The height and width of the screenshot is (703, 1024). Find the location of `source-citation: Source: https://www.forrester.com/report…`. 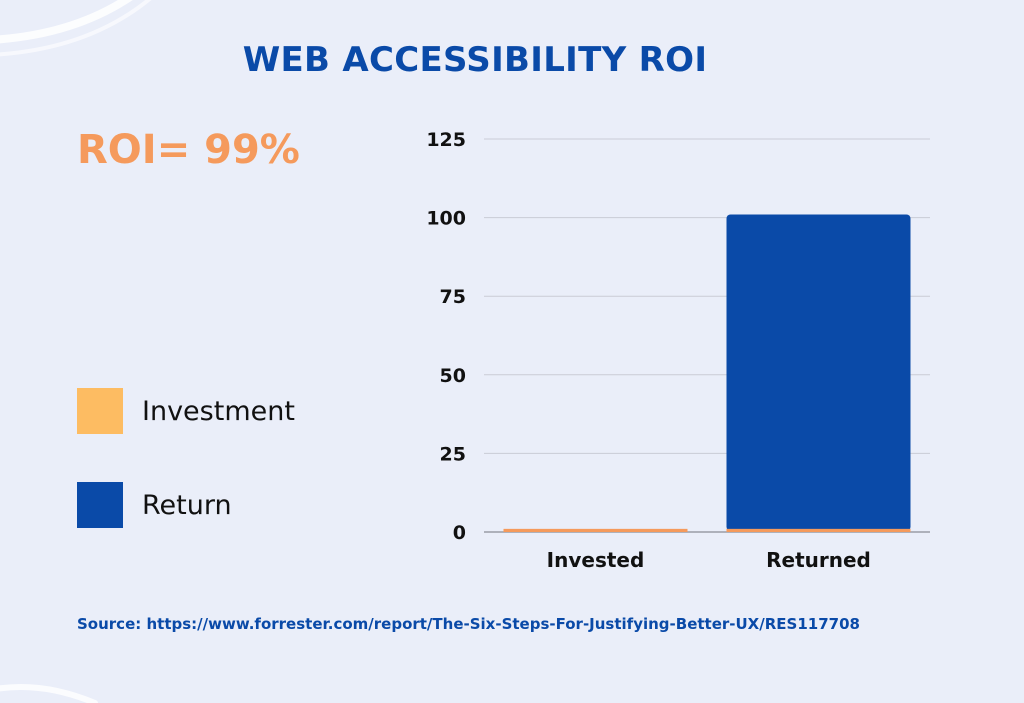

source-citation: Source: https://www.forrester.com/report… is located at coordinates (468, 624).